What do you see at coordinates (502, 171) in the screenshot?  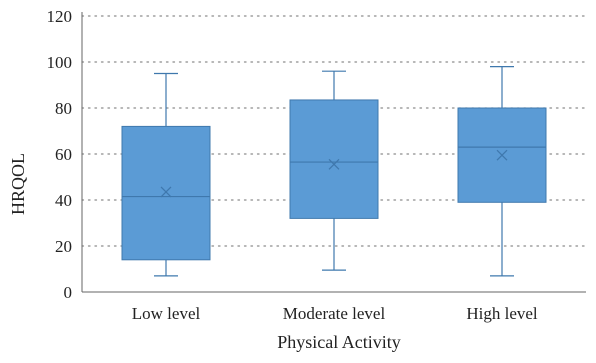 I see `box-high-level` at bounding box center [502, 171].